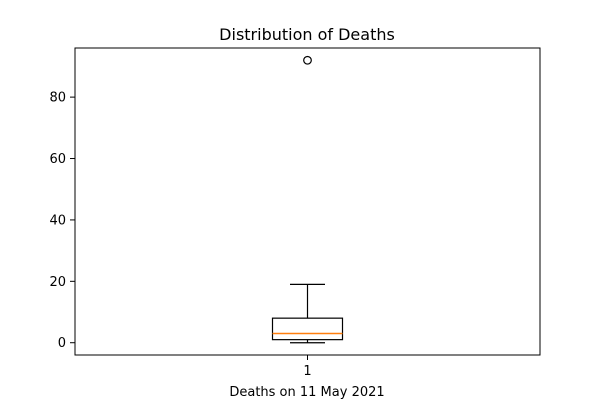 Image resolution: width=600 pixels, height=400 pixels. Describe the element at coordinates (306, 392) in the screenshot. I see `x-axis-label: Deaths on 11 May 2021` at that location.